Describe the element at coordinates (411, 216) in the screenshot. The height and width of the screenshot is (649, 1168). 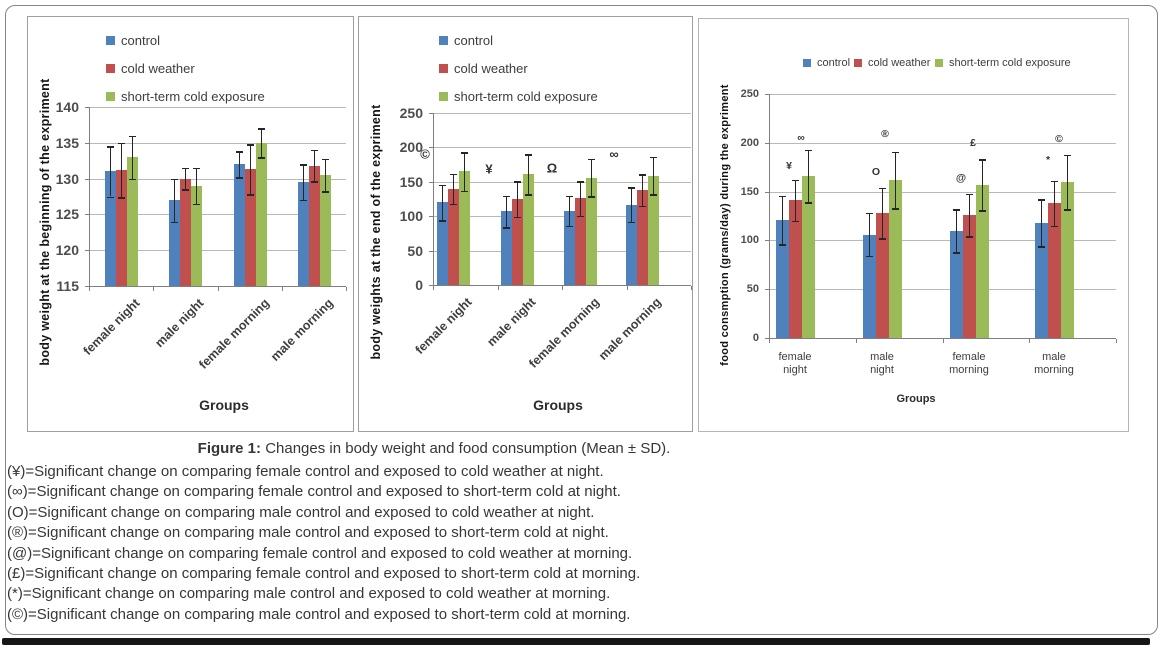
I see `y-tick-label: 100` at that location.